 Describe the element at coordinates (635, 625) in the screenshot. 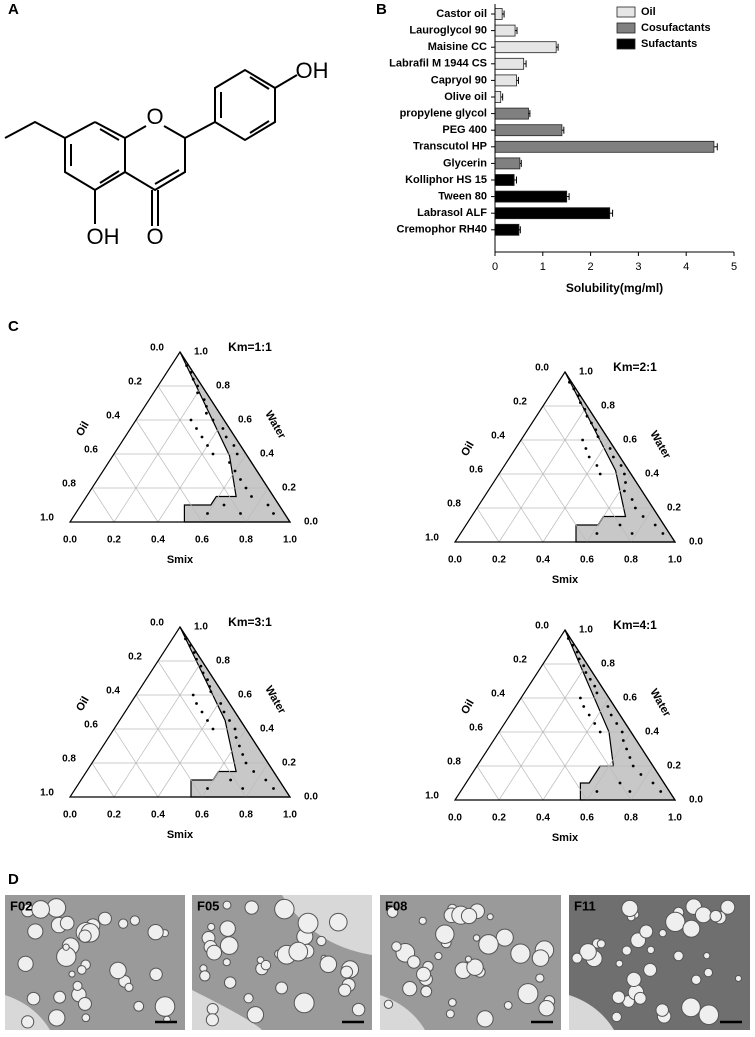

I see `chart-title: Km=4:1` at that location.